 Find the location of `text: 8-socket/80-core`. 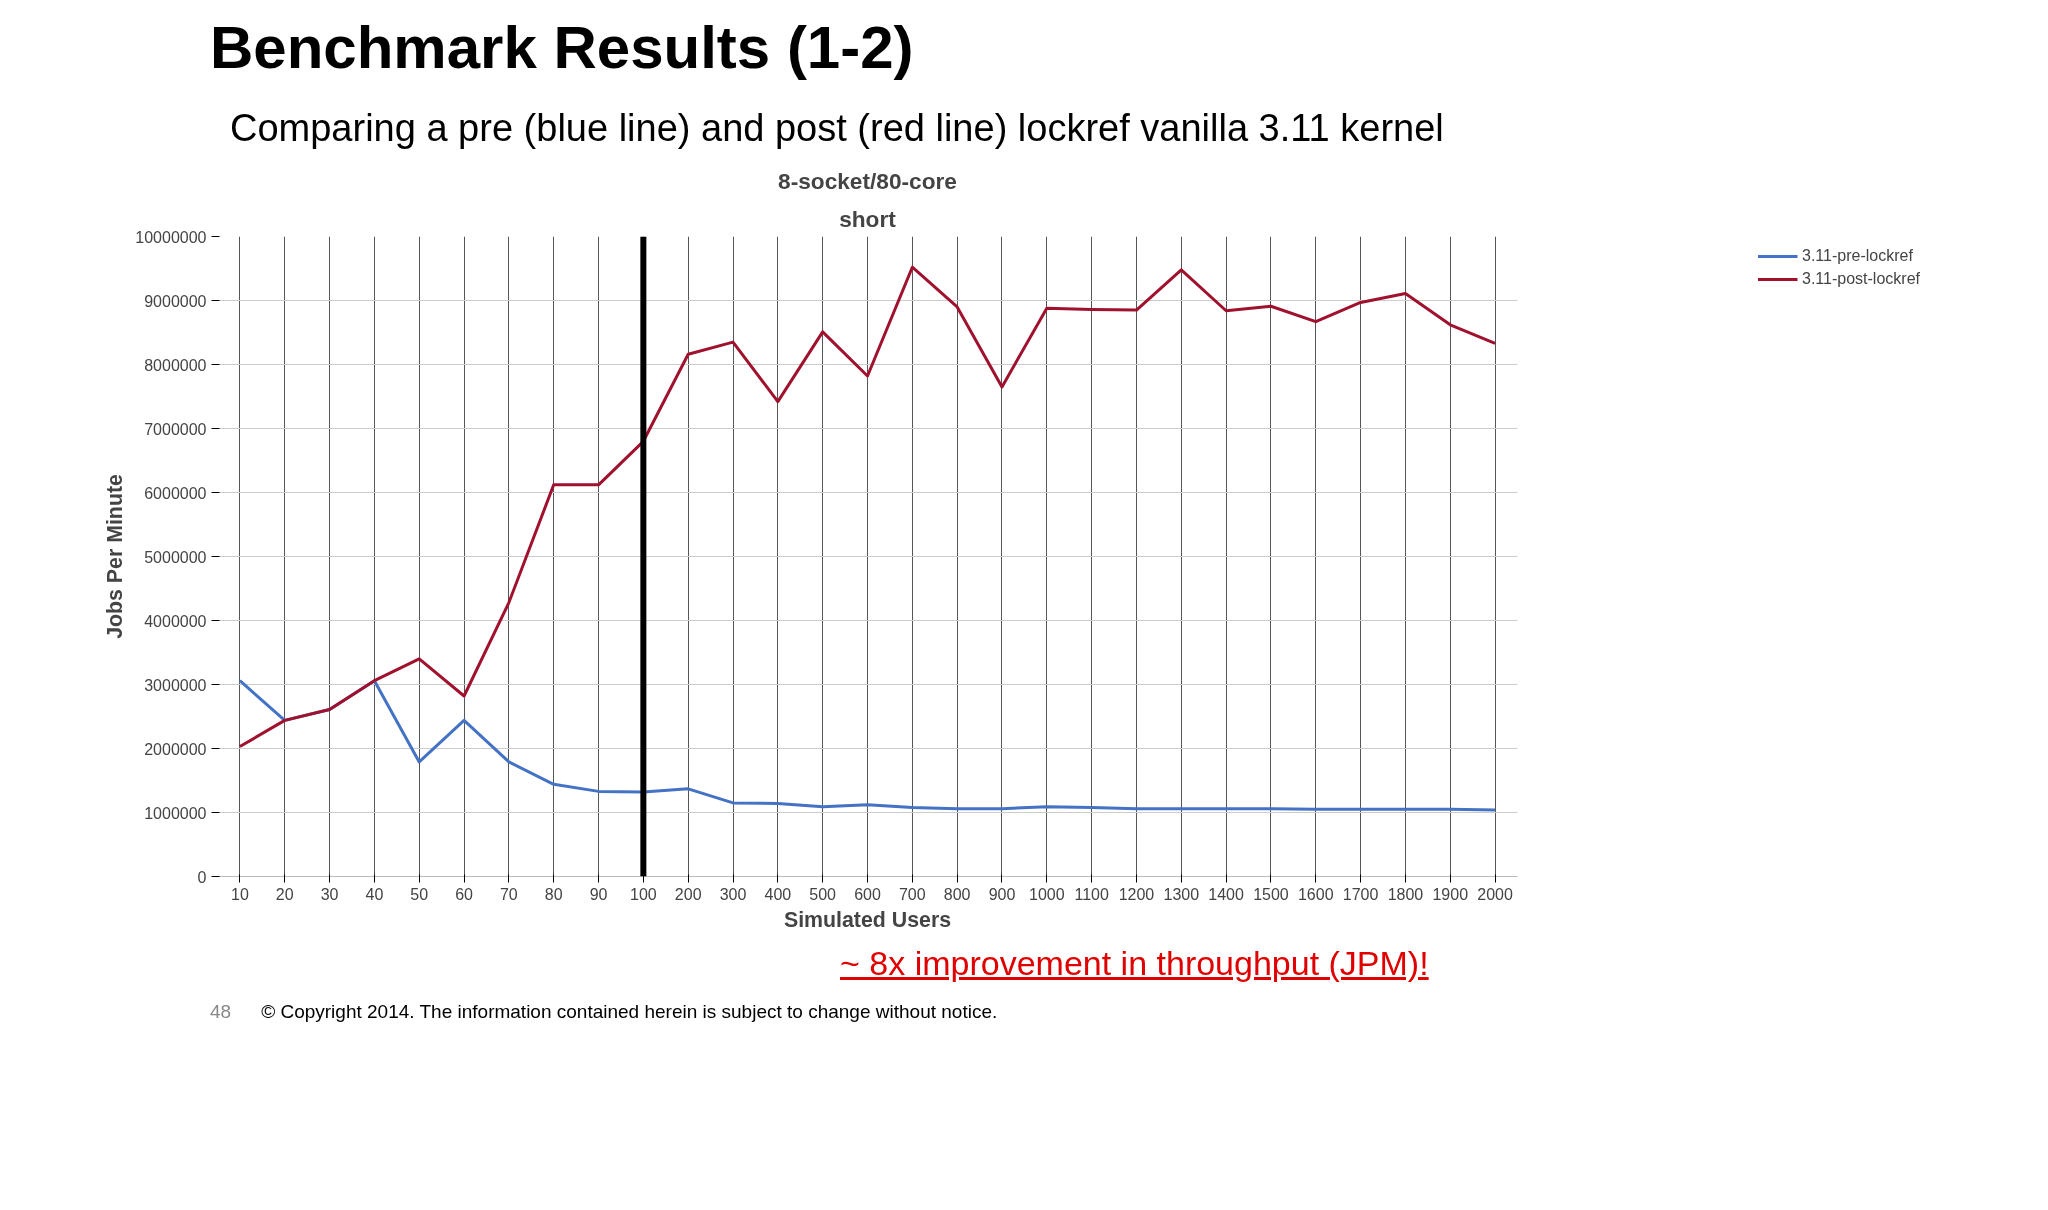

text: 8-socket/80-core is located at coordinates (867, 180).